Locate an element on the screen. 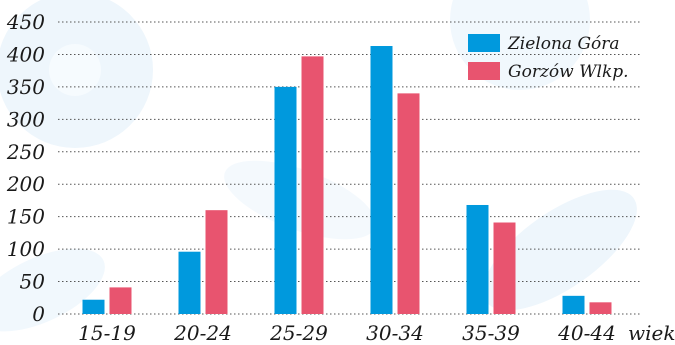 This screenshot has height=345, width=675. bg-leaf-center is located at coordinates (300, 200).